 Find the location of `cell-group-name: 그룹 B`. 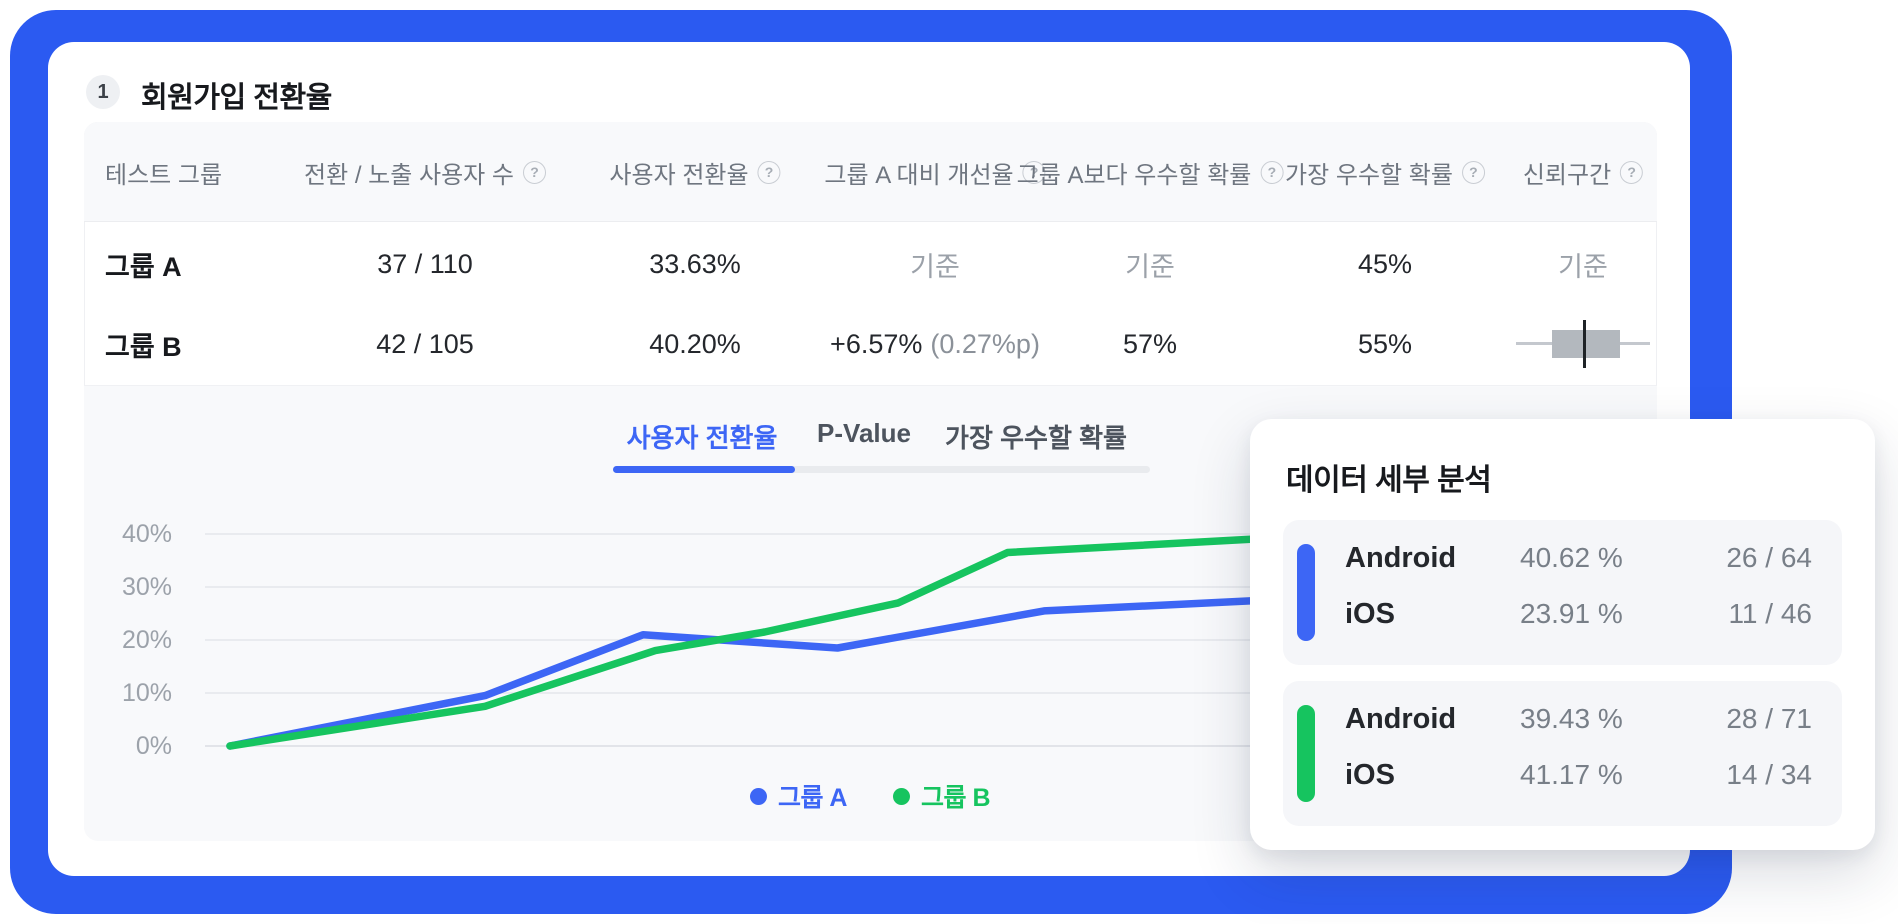

cell-group-name: 그룹 B is located at coordinates (143, 346).